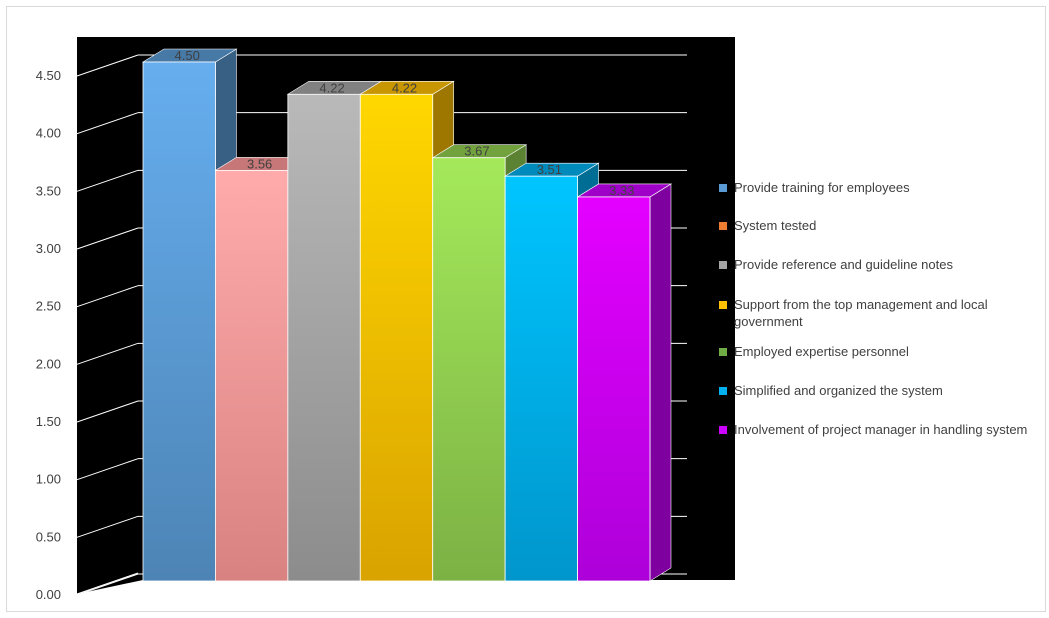  What do you see at coordinates (549, 169) in the screenshot?
I see `data-label: 3.51` at bounding box center [549, 169].